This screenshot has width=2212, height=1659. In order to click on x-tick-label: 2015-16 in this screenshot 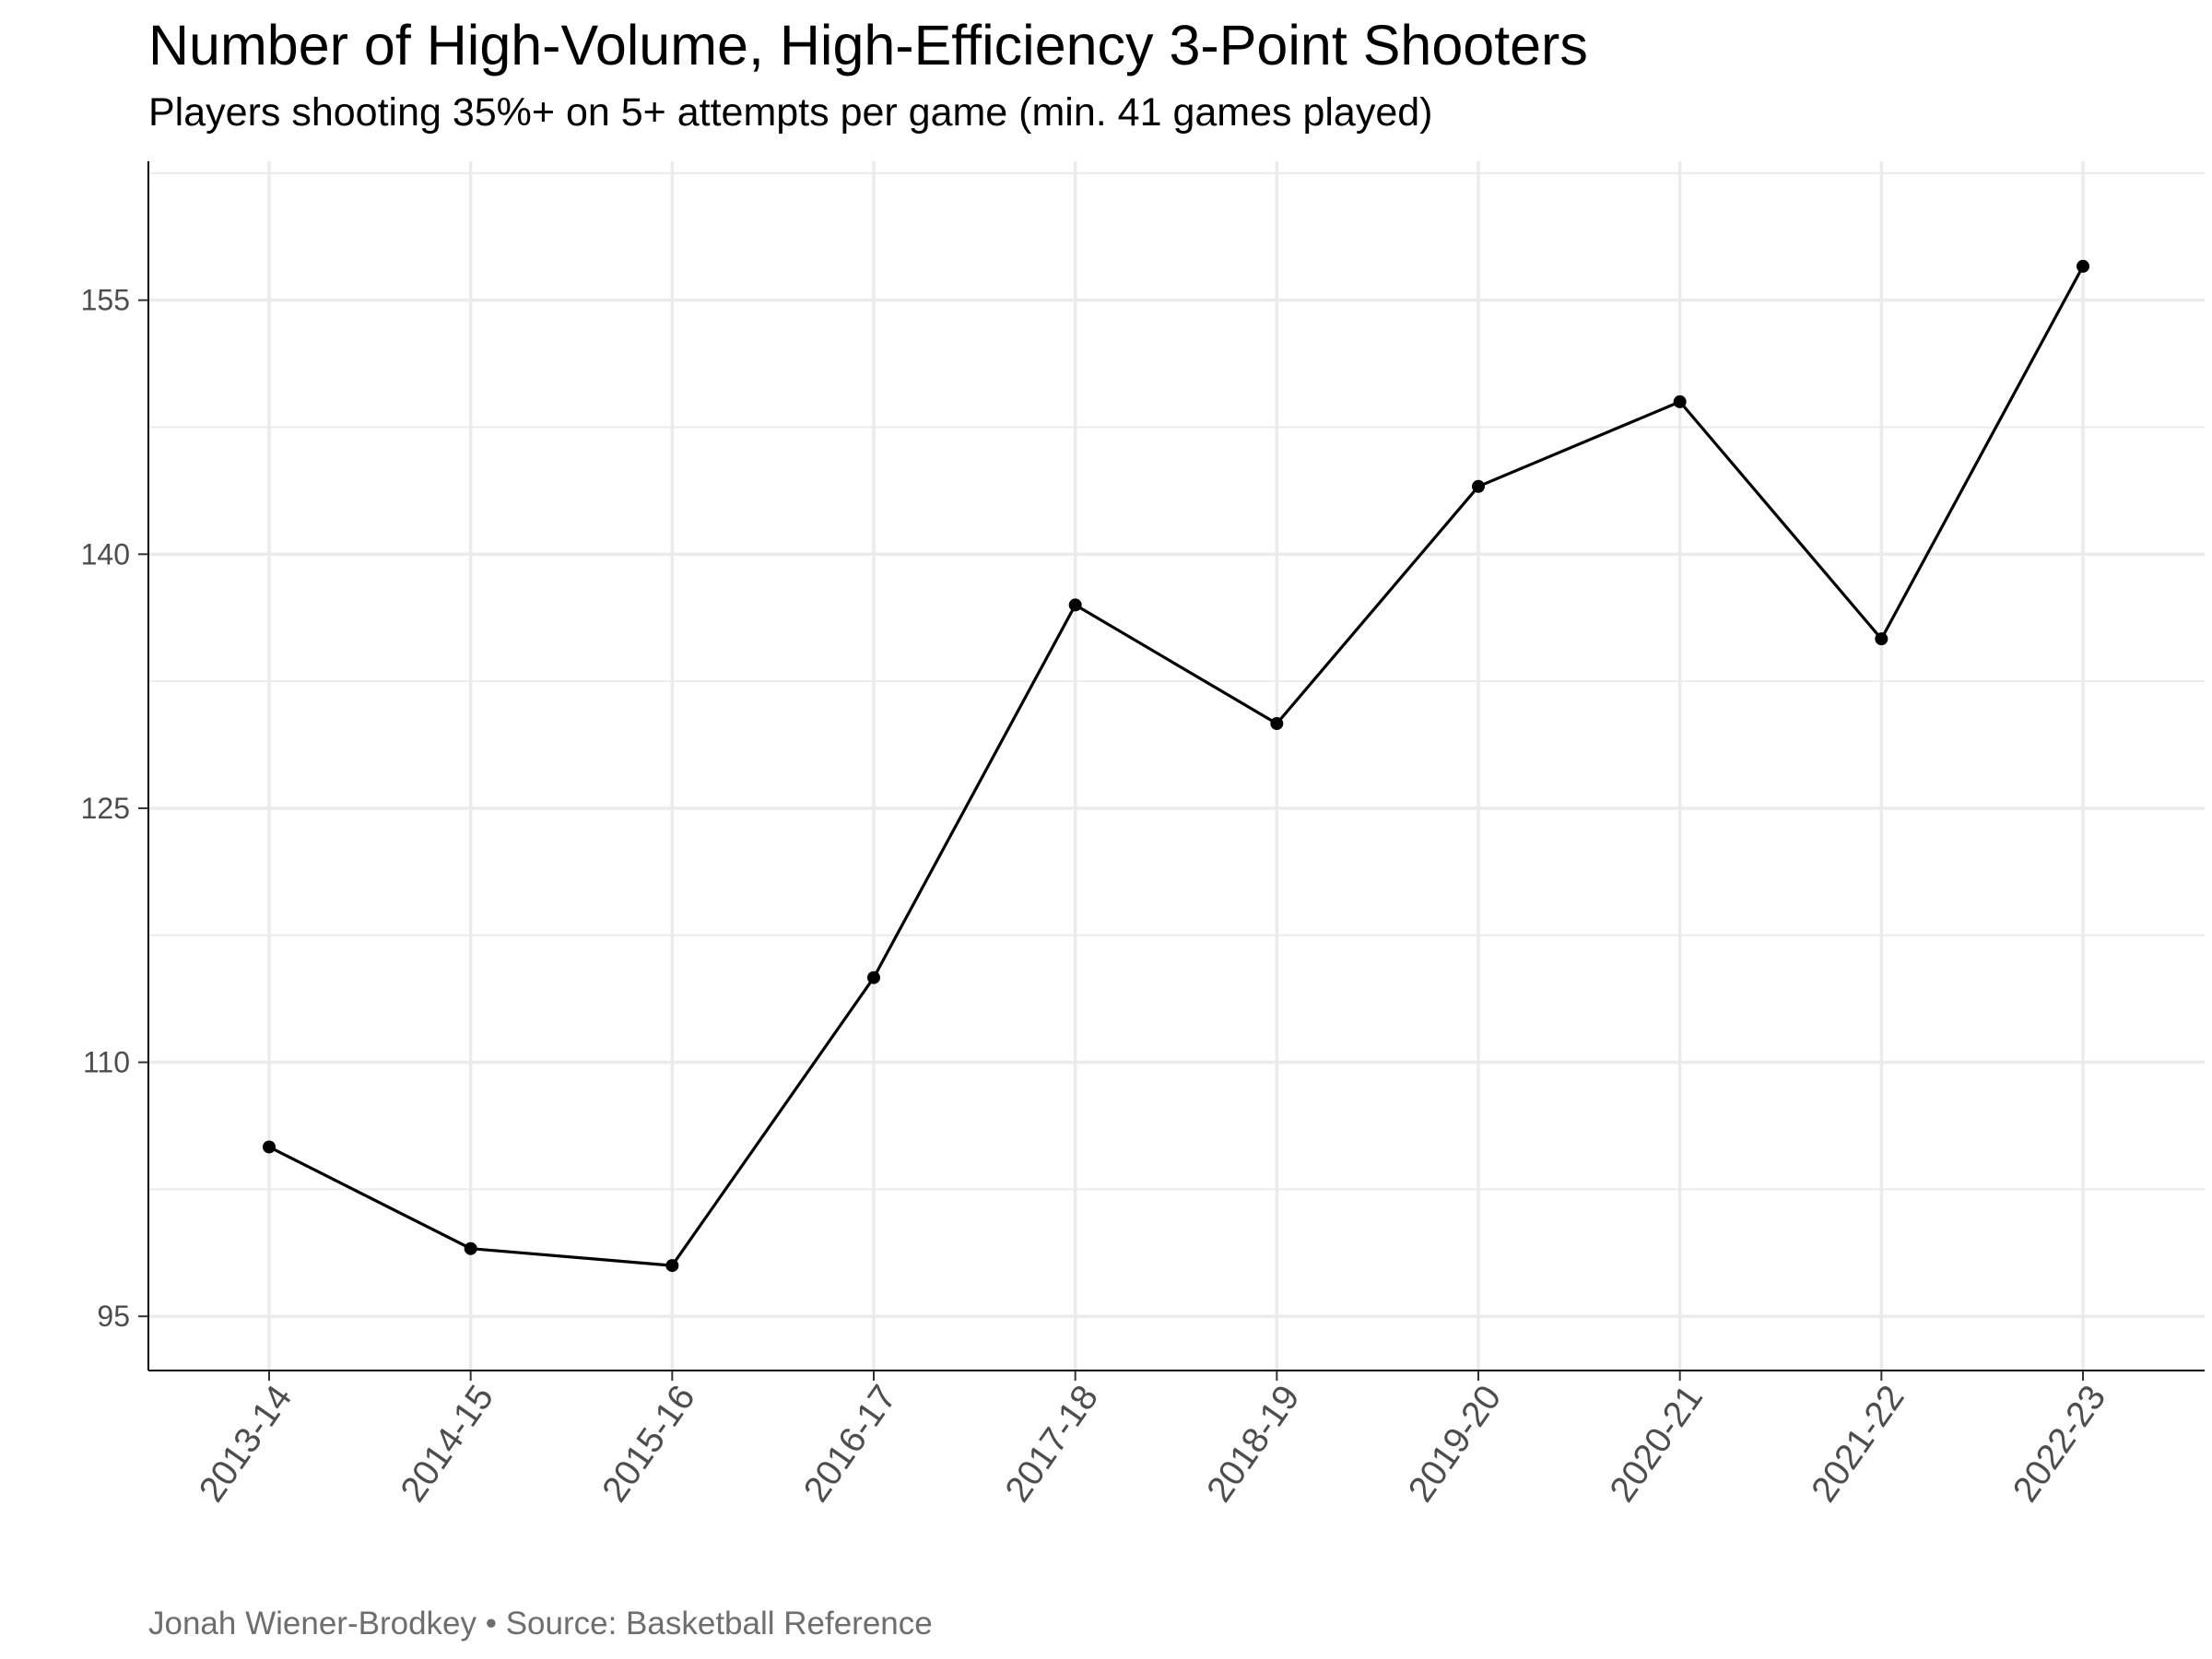, I will do `click(648, 1443)`.